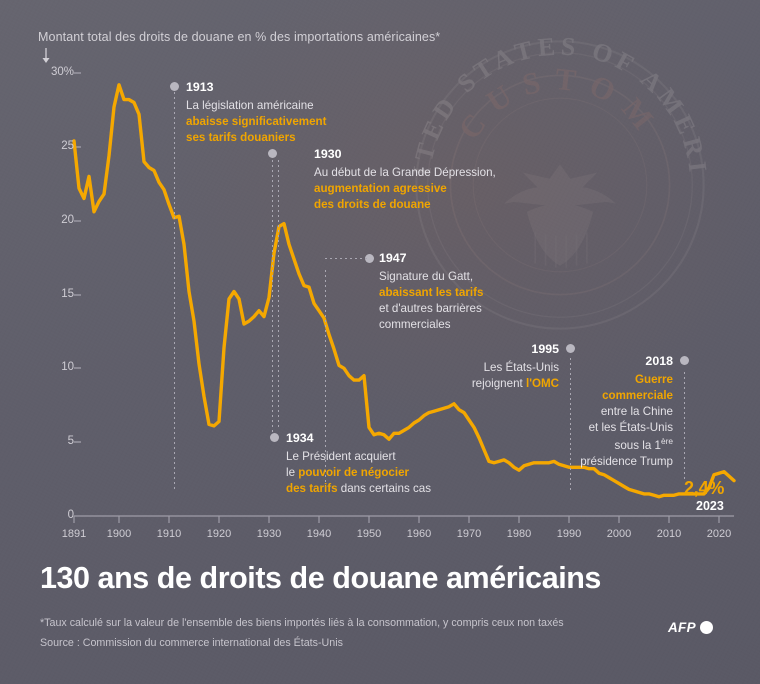  Describe the element at coordinates (67, 146) in the screenshot. I see `y-tick-25: 25` at that location.